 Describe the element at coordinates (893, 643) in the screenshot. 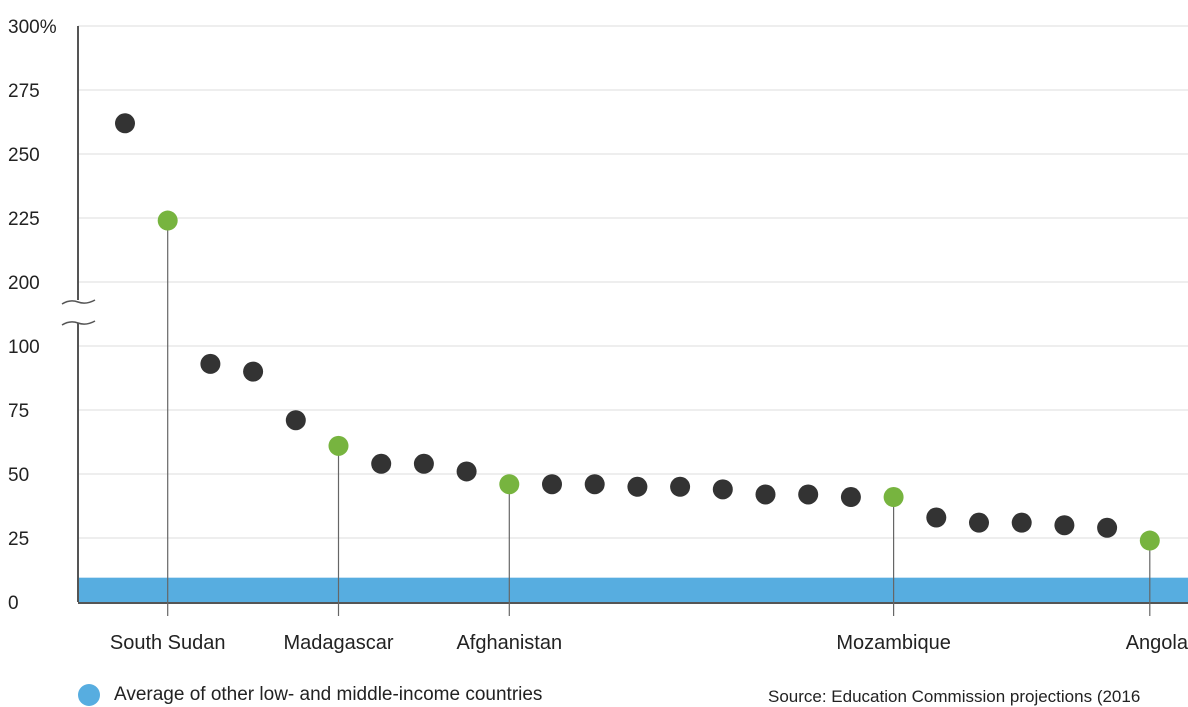

I see `x-category-label: Mozambique` at that location.